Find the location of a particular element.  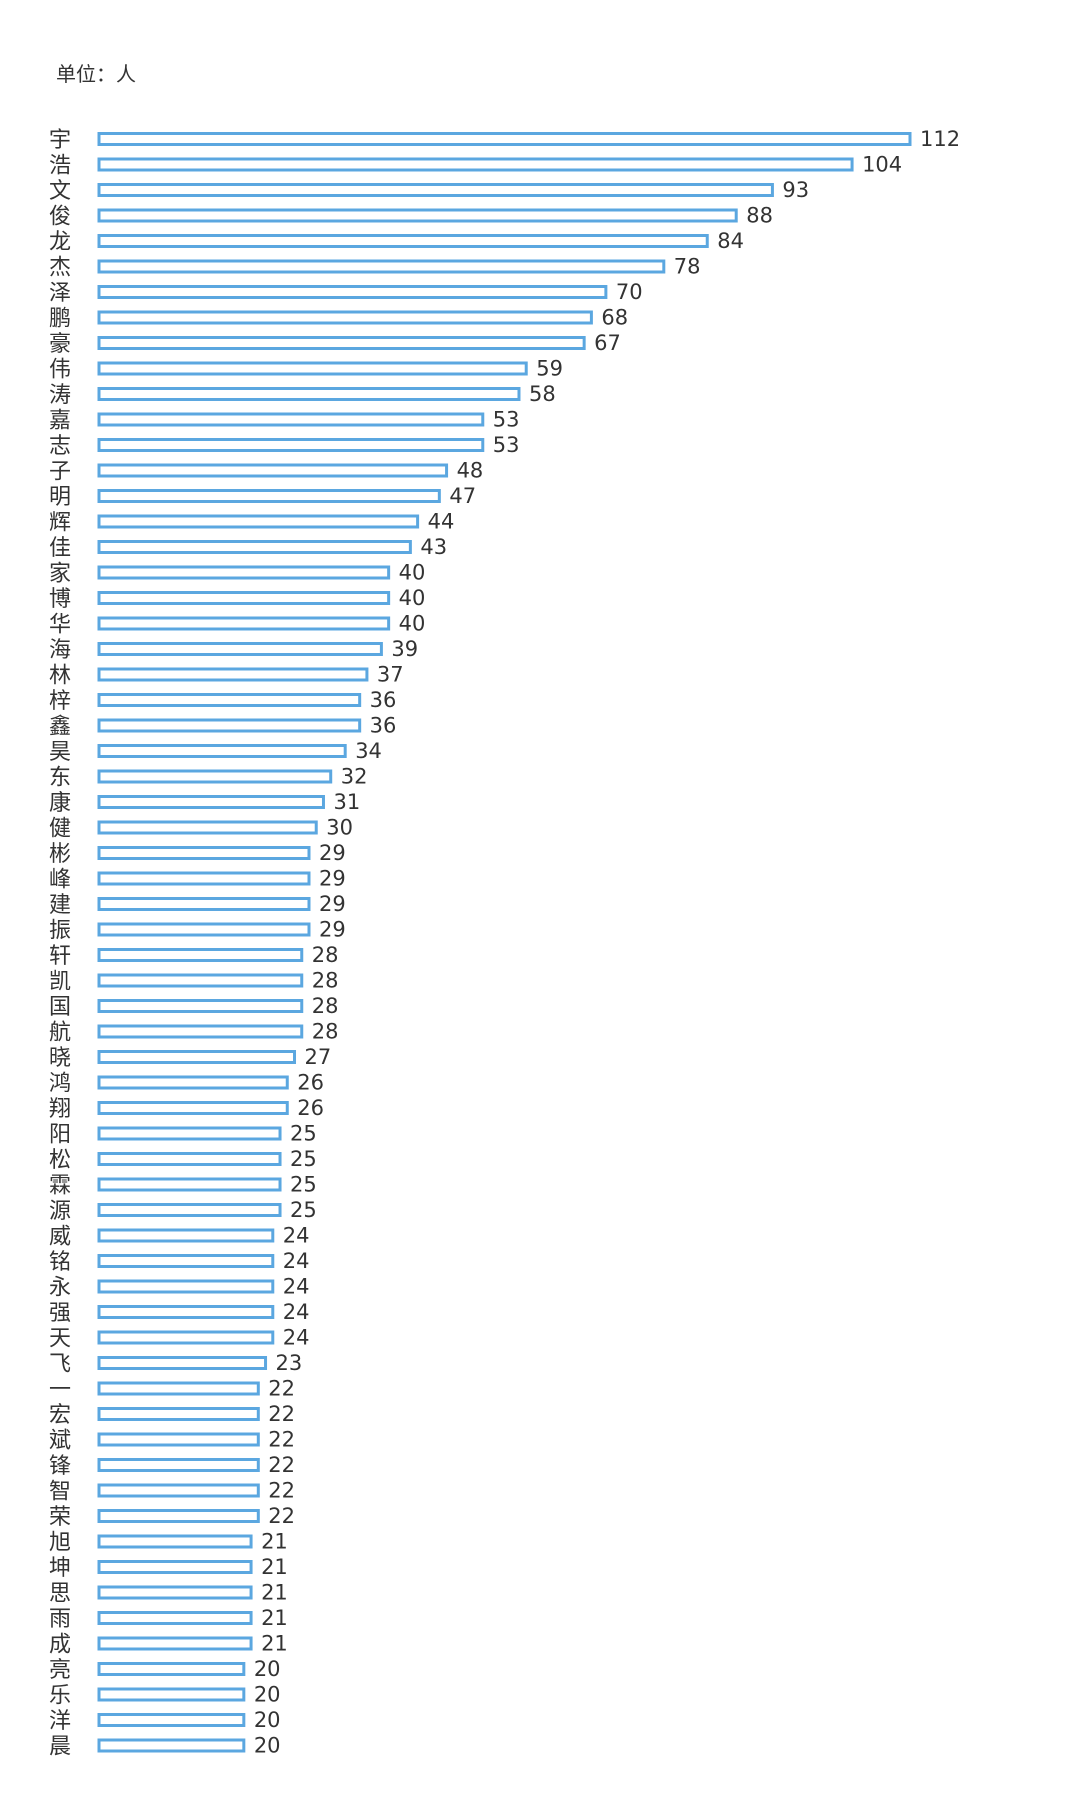

value-label: 29 is located at coordinates (332, 904).